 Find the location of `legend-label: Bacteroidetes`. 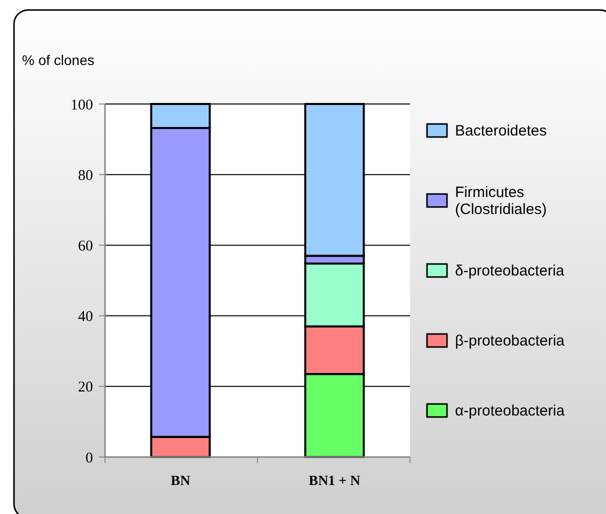

legend-label: Bacteroidetes is located at coordinates (501, 131).